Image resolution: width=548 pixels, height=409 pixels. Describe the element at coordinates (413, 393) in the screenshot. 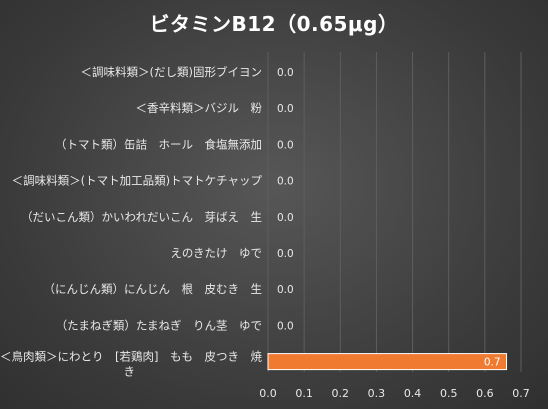

I see `x-tick-label: 0.4` at that location.